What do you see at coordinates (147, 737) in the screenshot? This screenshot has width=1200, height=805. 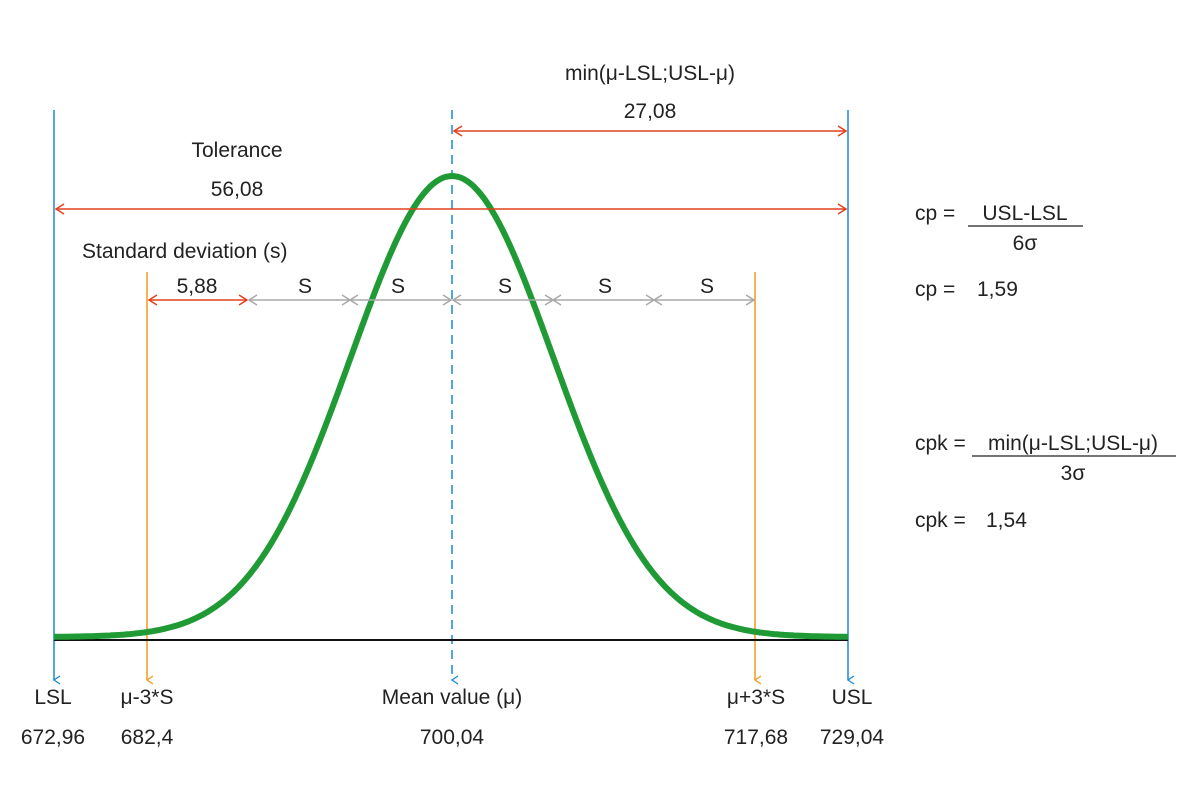 I see `minus3s-value: 682,4` at bounding box center [147, 737].